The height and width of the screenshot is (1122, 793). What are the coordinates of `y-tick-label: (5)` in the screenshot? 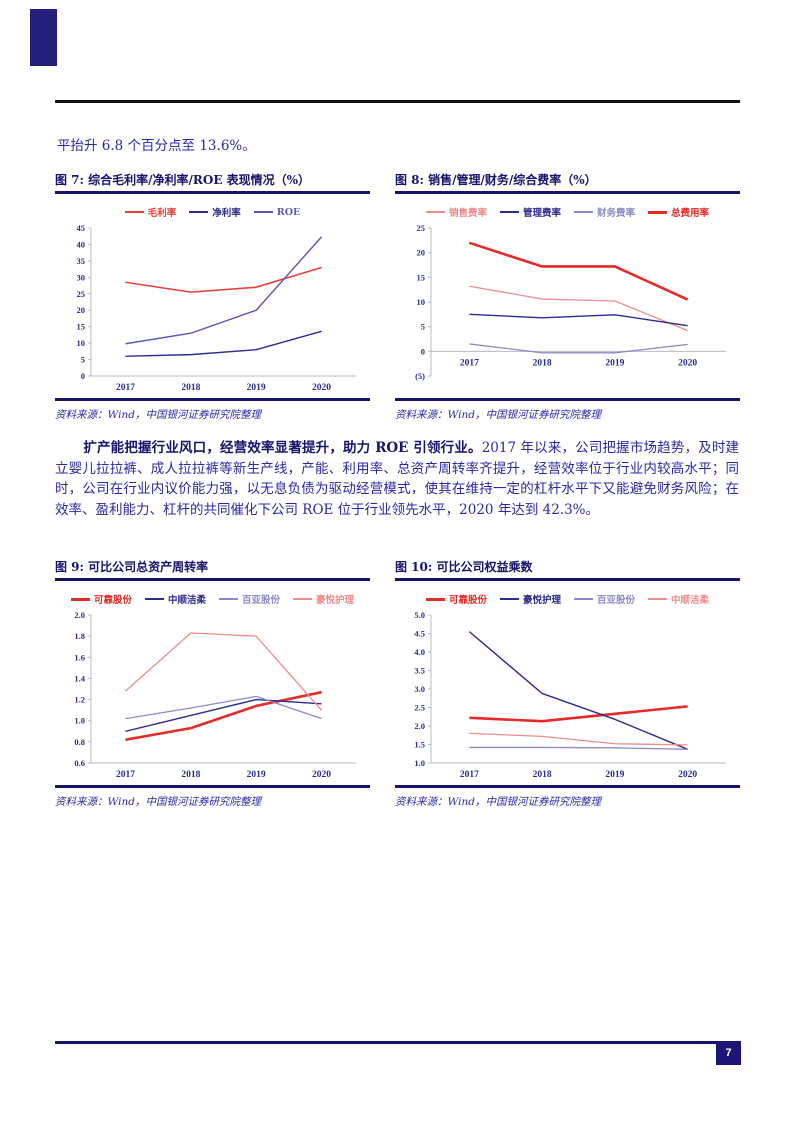 It's located at (420, 376).